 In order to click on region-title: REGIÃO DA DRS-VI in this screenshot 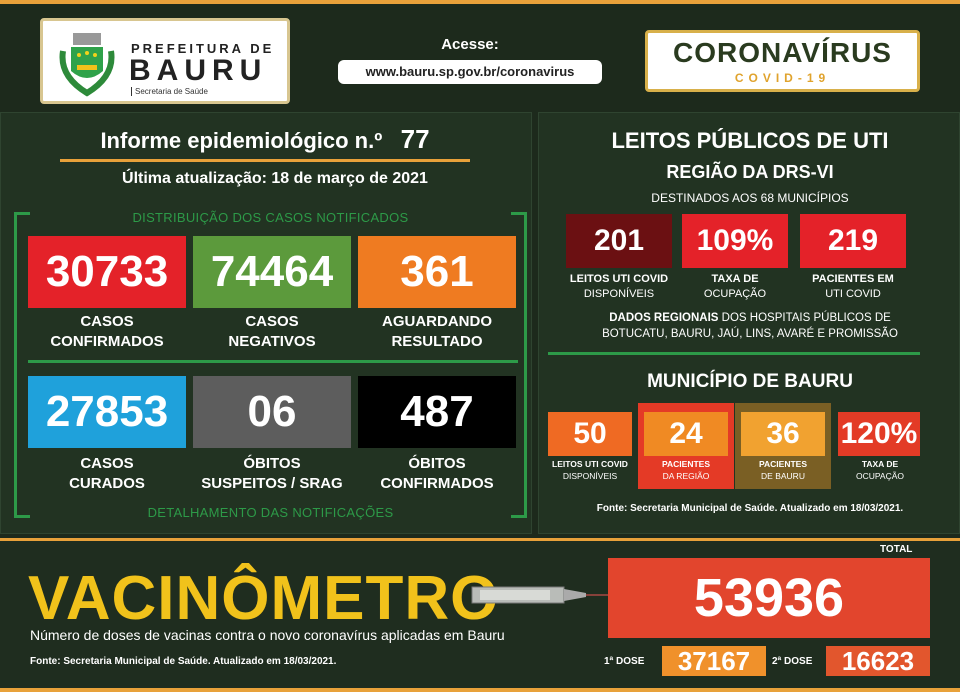, I will do `click(750, 172)`.